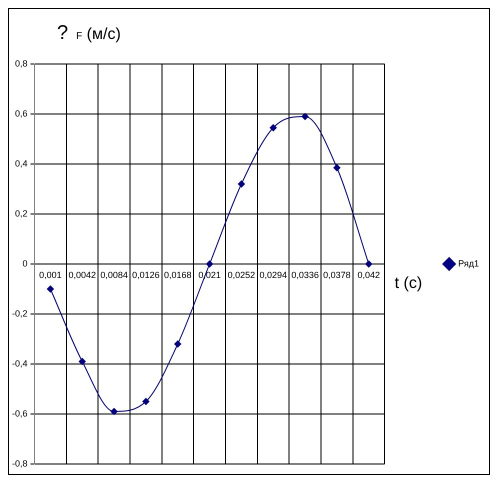 The image size is (497, 481). I want to click on y-tick-label: 0,8, so click(21, 63).